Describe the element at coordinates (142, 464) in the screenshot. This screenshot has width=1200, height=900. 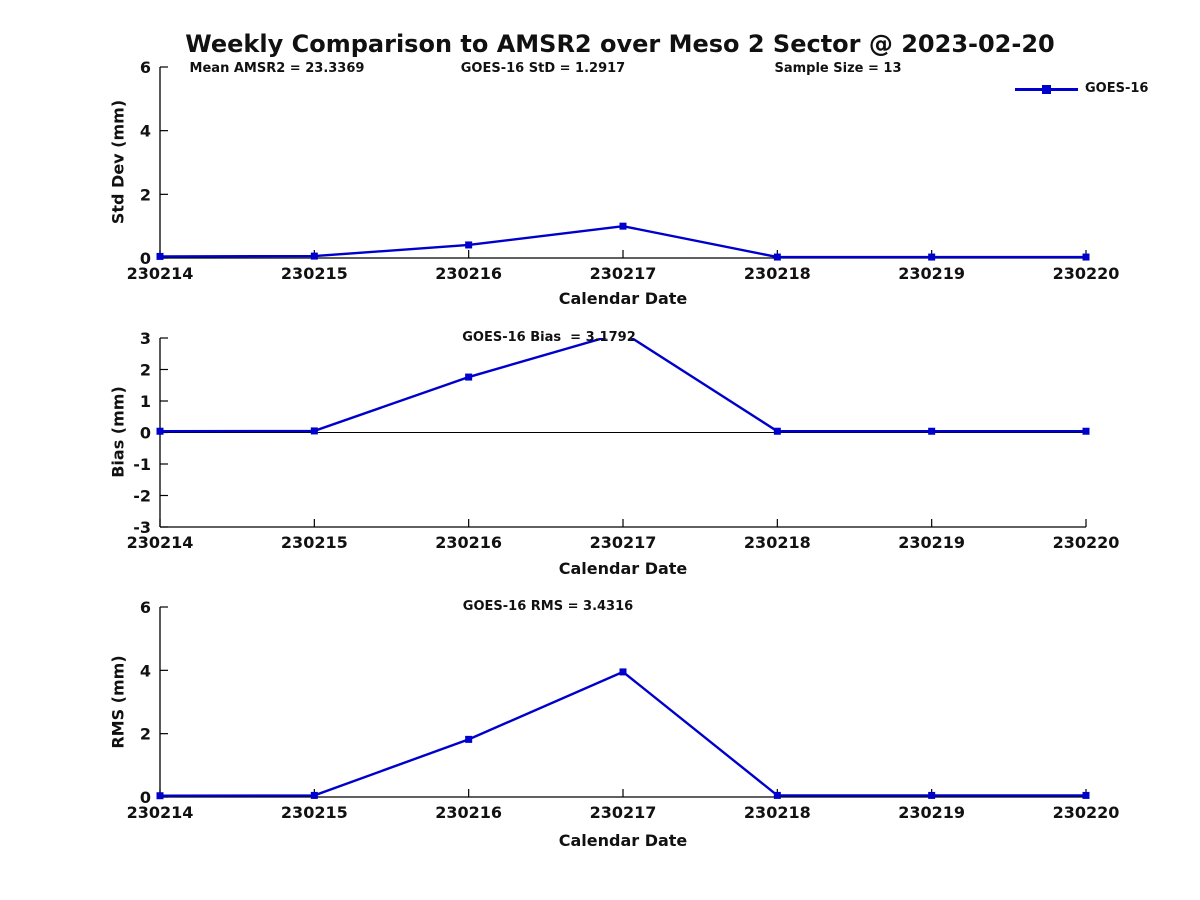
I see `y-tick-label: -1` at that location.